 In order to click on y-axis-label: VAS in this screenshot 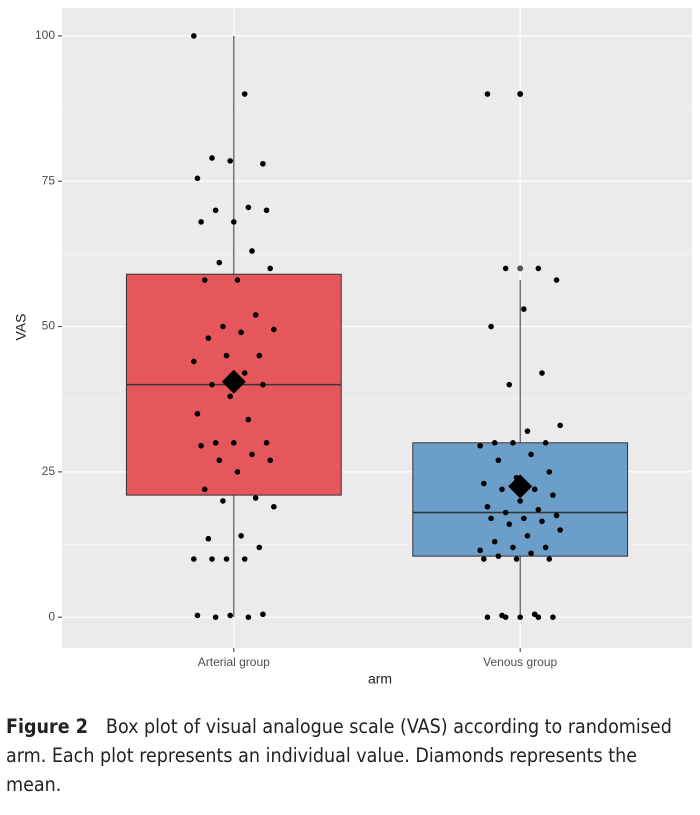, I will do `click(21, 327)`.